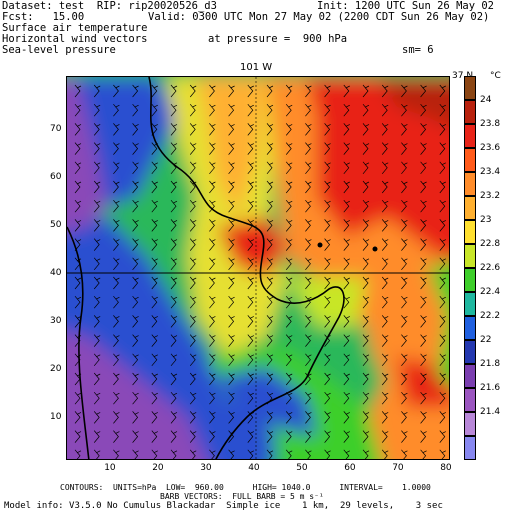 The height and width of the screenshot is (512, 512). Describe the element at coordinates (490, 196) in the screenshot. I see `colorbar-label: 23.2` at that location.